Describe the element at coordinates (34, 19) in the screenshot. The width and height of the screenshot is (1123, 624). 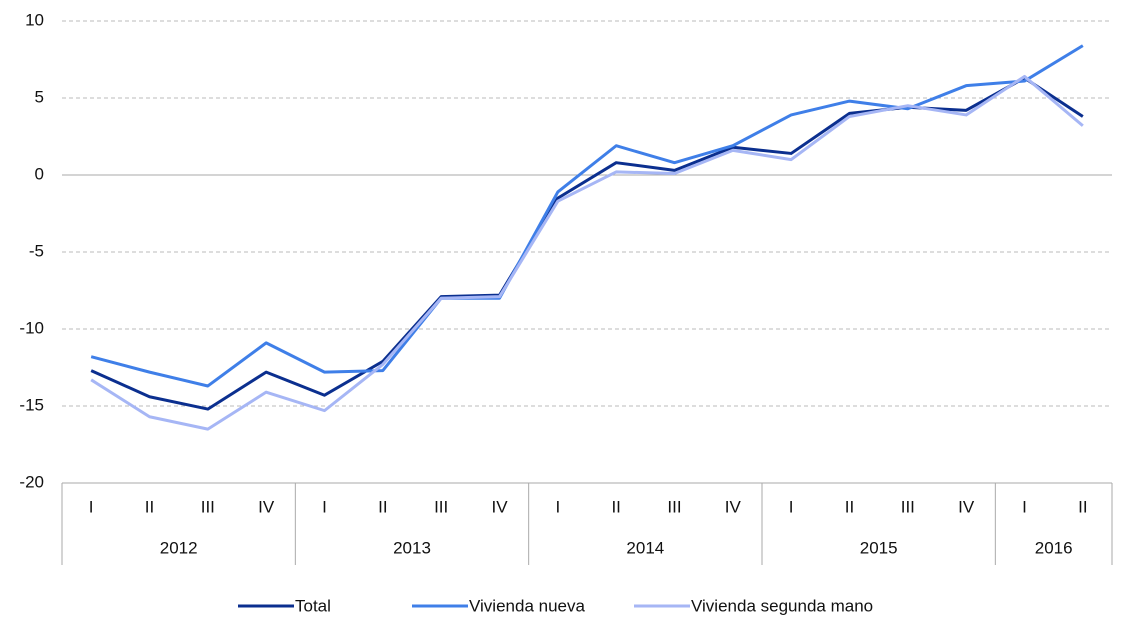
I see `y-tick-label: 10` at that location.